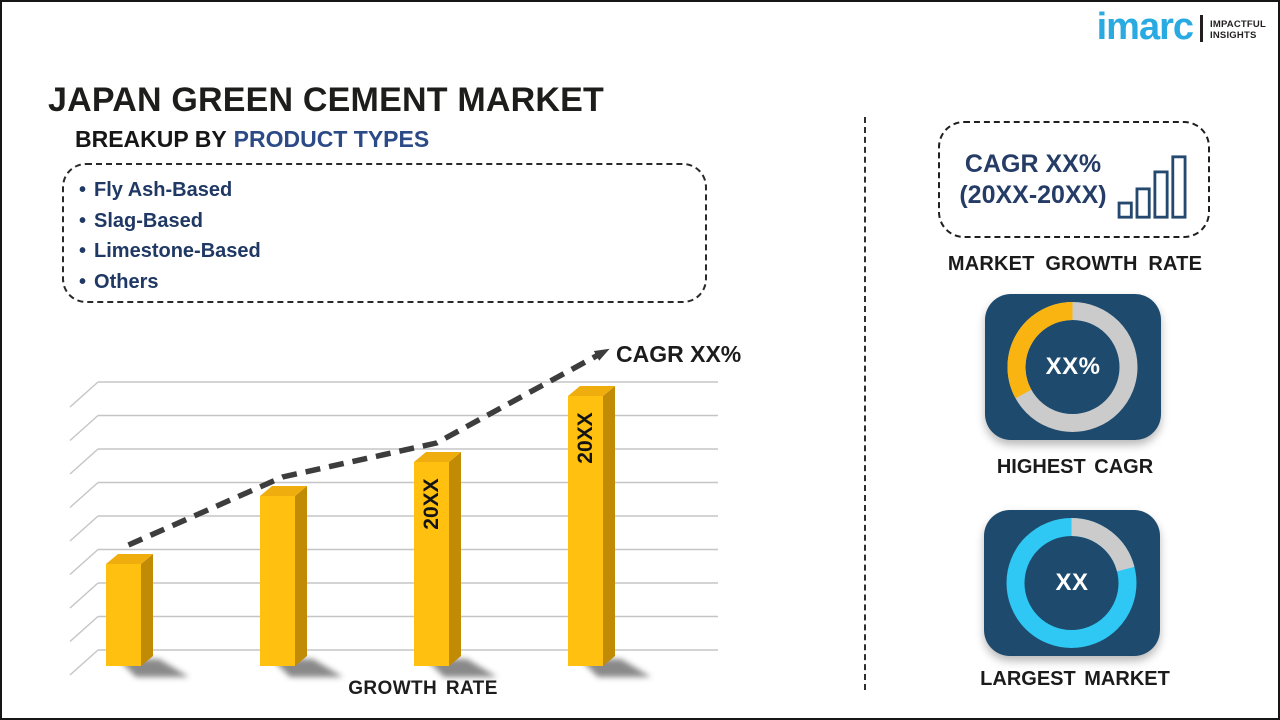 Image resolution: width=1280 pixels, height=720 pixels. I want to click on section-heading: BREAKUP BY PRODUCT TYPES, so click(252, 139).